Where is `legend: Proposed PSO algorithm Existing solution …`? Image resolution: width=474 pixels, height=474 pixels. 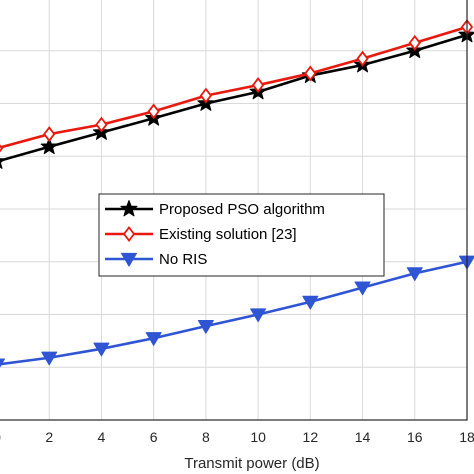 legend: Proposed PSO algorithm Existing solution … is located at coordinates (241, 235).